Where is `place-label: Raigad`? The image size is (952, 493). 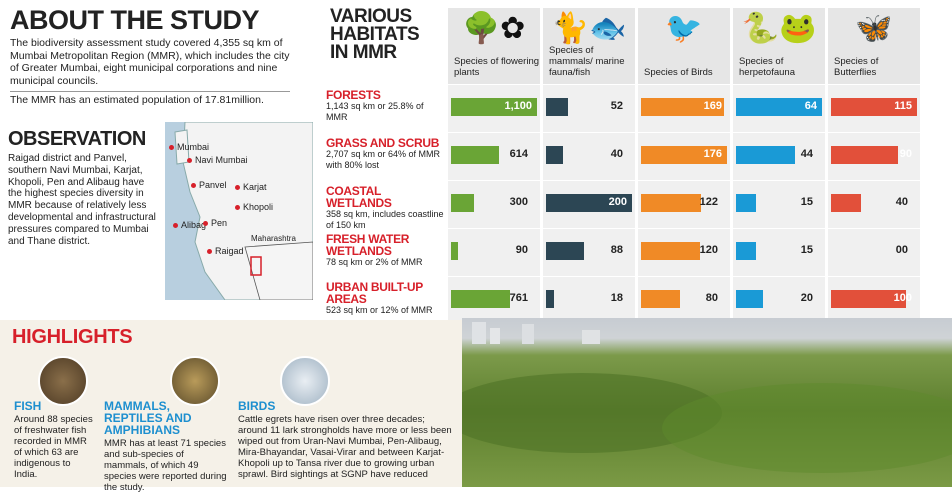
place-label: Raigad is located at coordinates (229, 251).